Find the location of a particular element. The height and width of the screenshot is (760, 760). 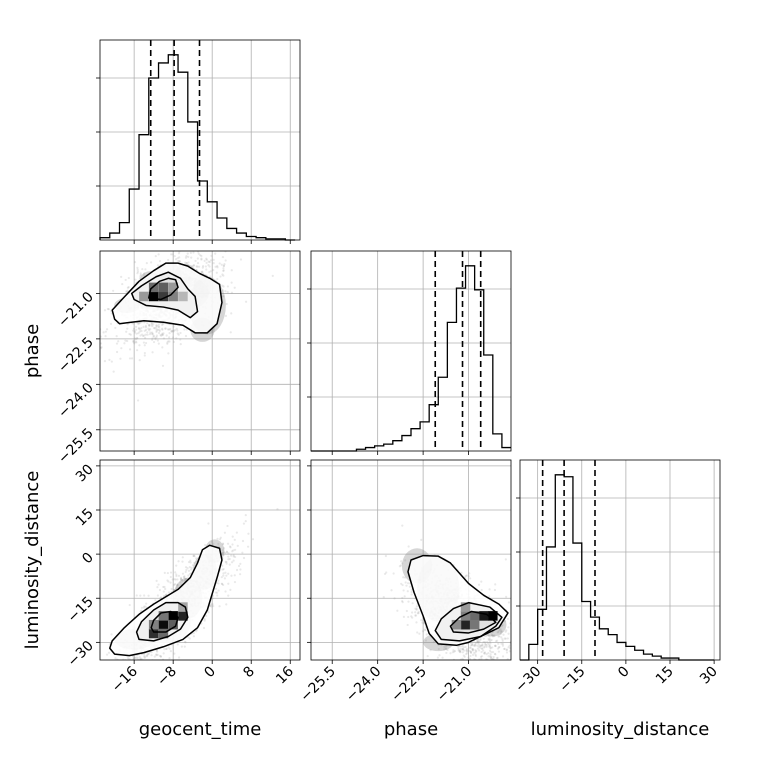

x-axis-label-luminosity-distance: luminosity_distance is located at coordinates (620, 729).